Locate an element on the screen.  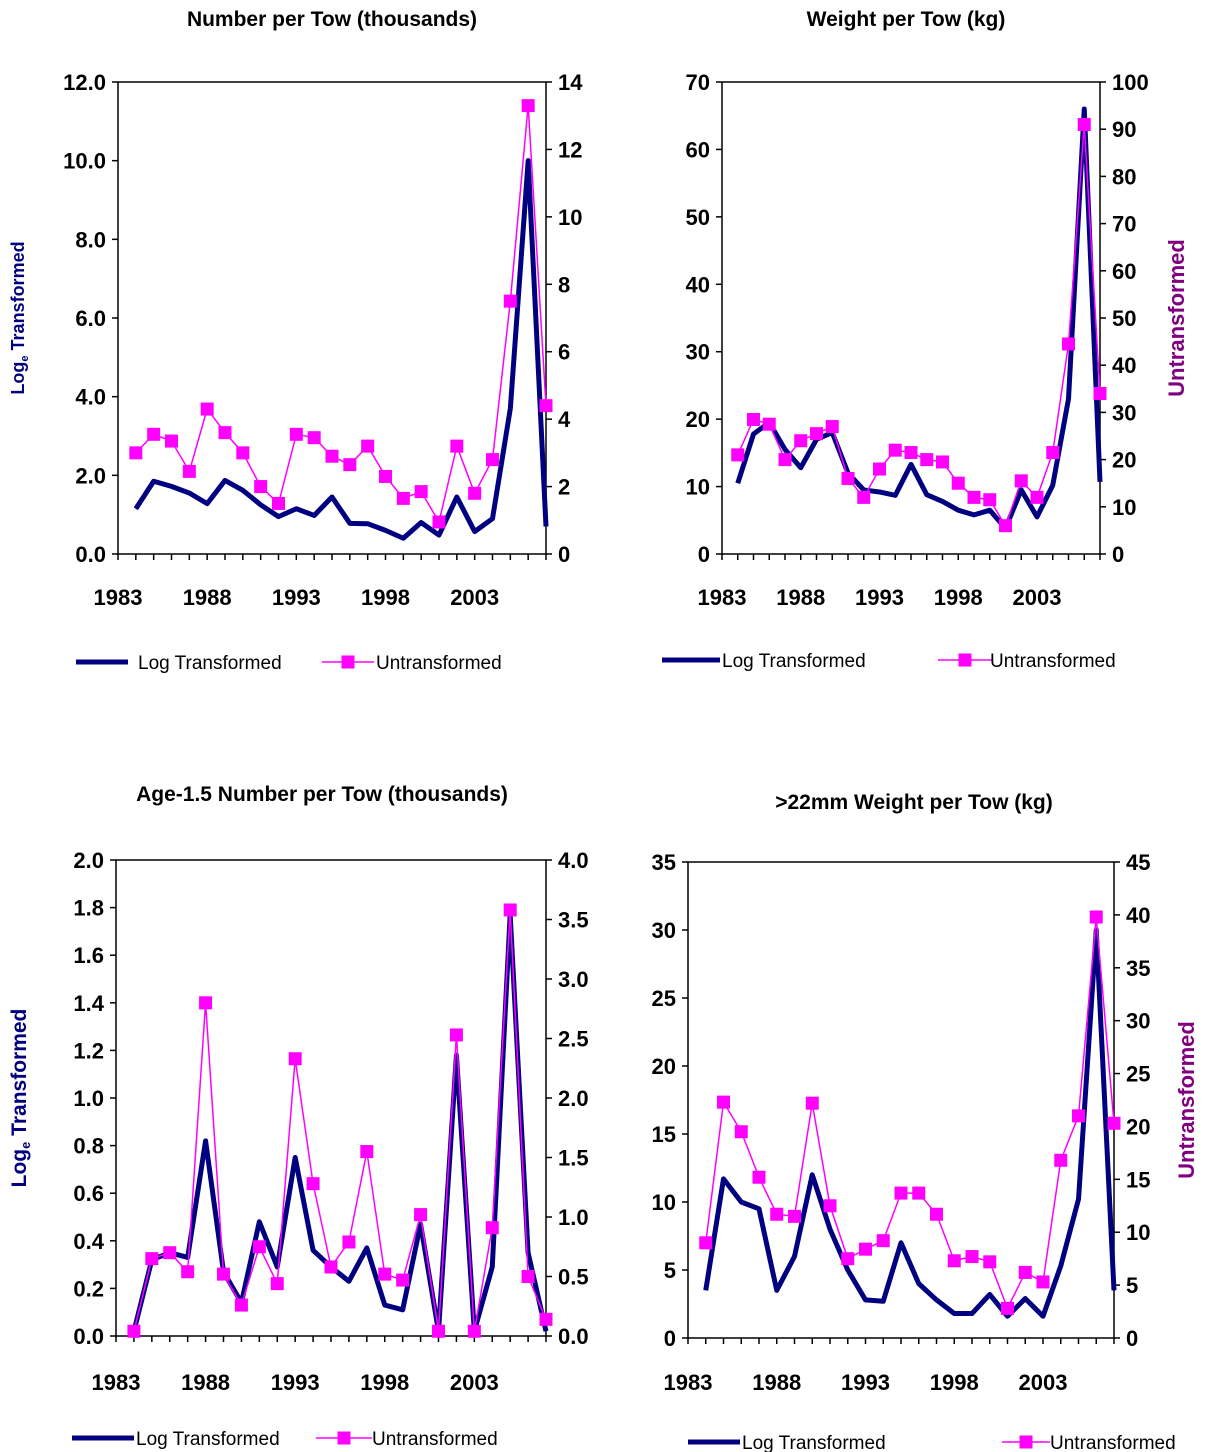
chart-title: Age-1.5 Number per Tow (thousands) is located at coordinates (322, 794).